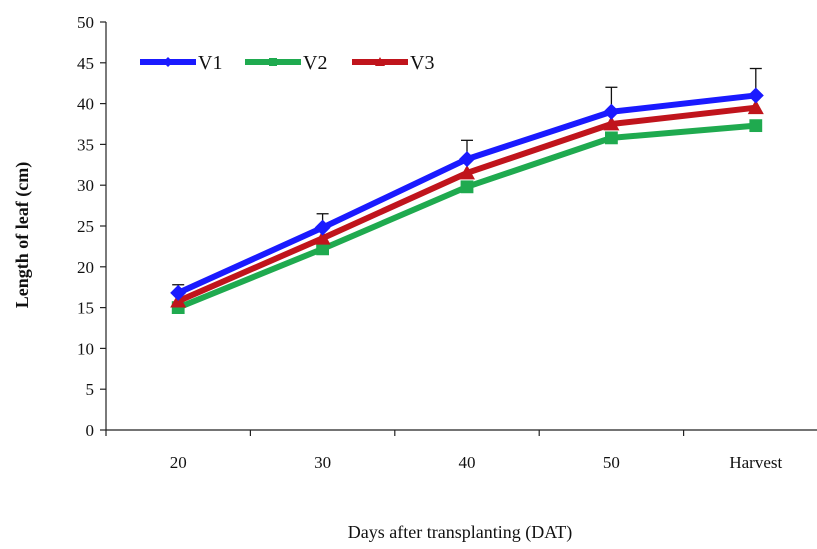 This screenshot has width=817, height=549. Describe the element at coordinates (315, 63) in the screenshot. I see `legend-label: V2` at that location.